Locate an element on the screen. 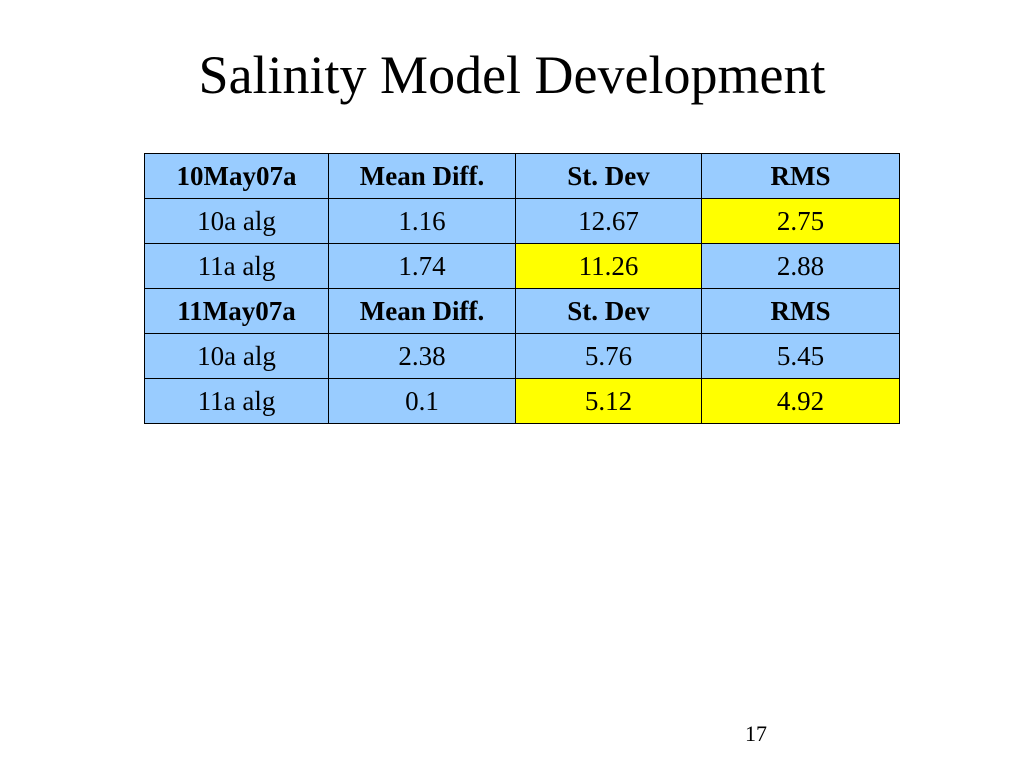  table-row: 10a alg 1.16 12.67 2.75 is located at coordinates (522, 221).